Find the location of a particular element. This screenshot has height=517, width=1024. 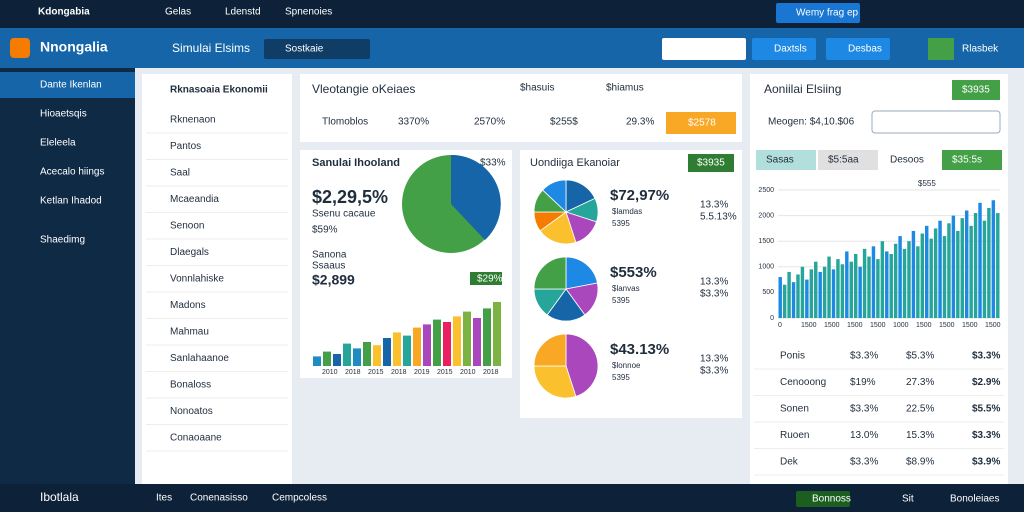

tab: Ldenstd is located at coordinates (243, 12).